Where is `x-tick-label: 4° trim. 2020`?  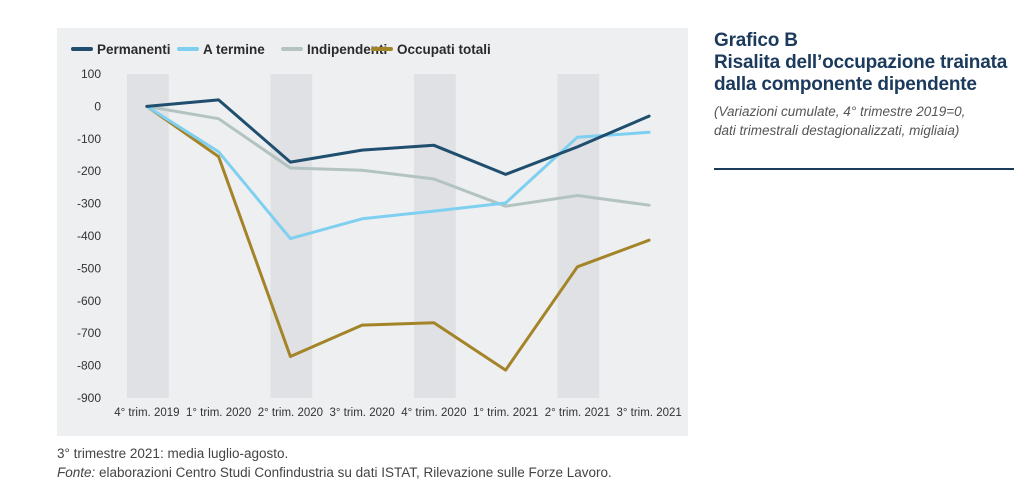 x-tick-label: 4° trim. 2020 is located at coordinates (433, 413).